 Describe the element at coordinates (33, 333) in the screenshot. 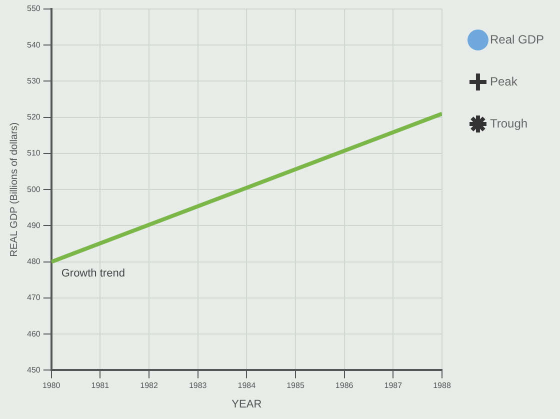

I see `y-tick-label: 460` at that location.